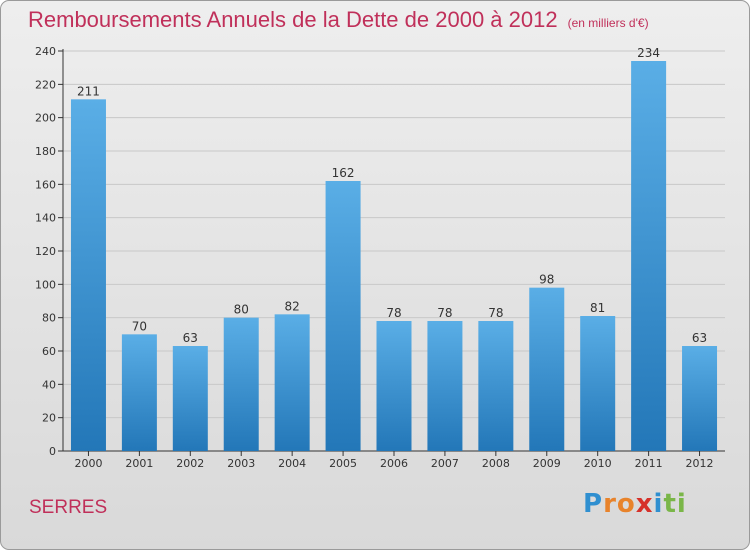 This screenshot has width=750, height=550. I want to click on x-tick-label-2005: 2005, so click(343, 463).